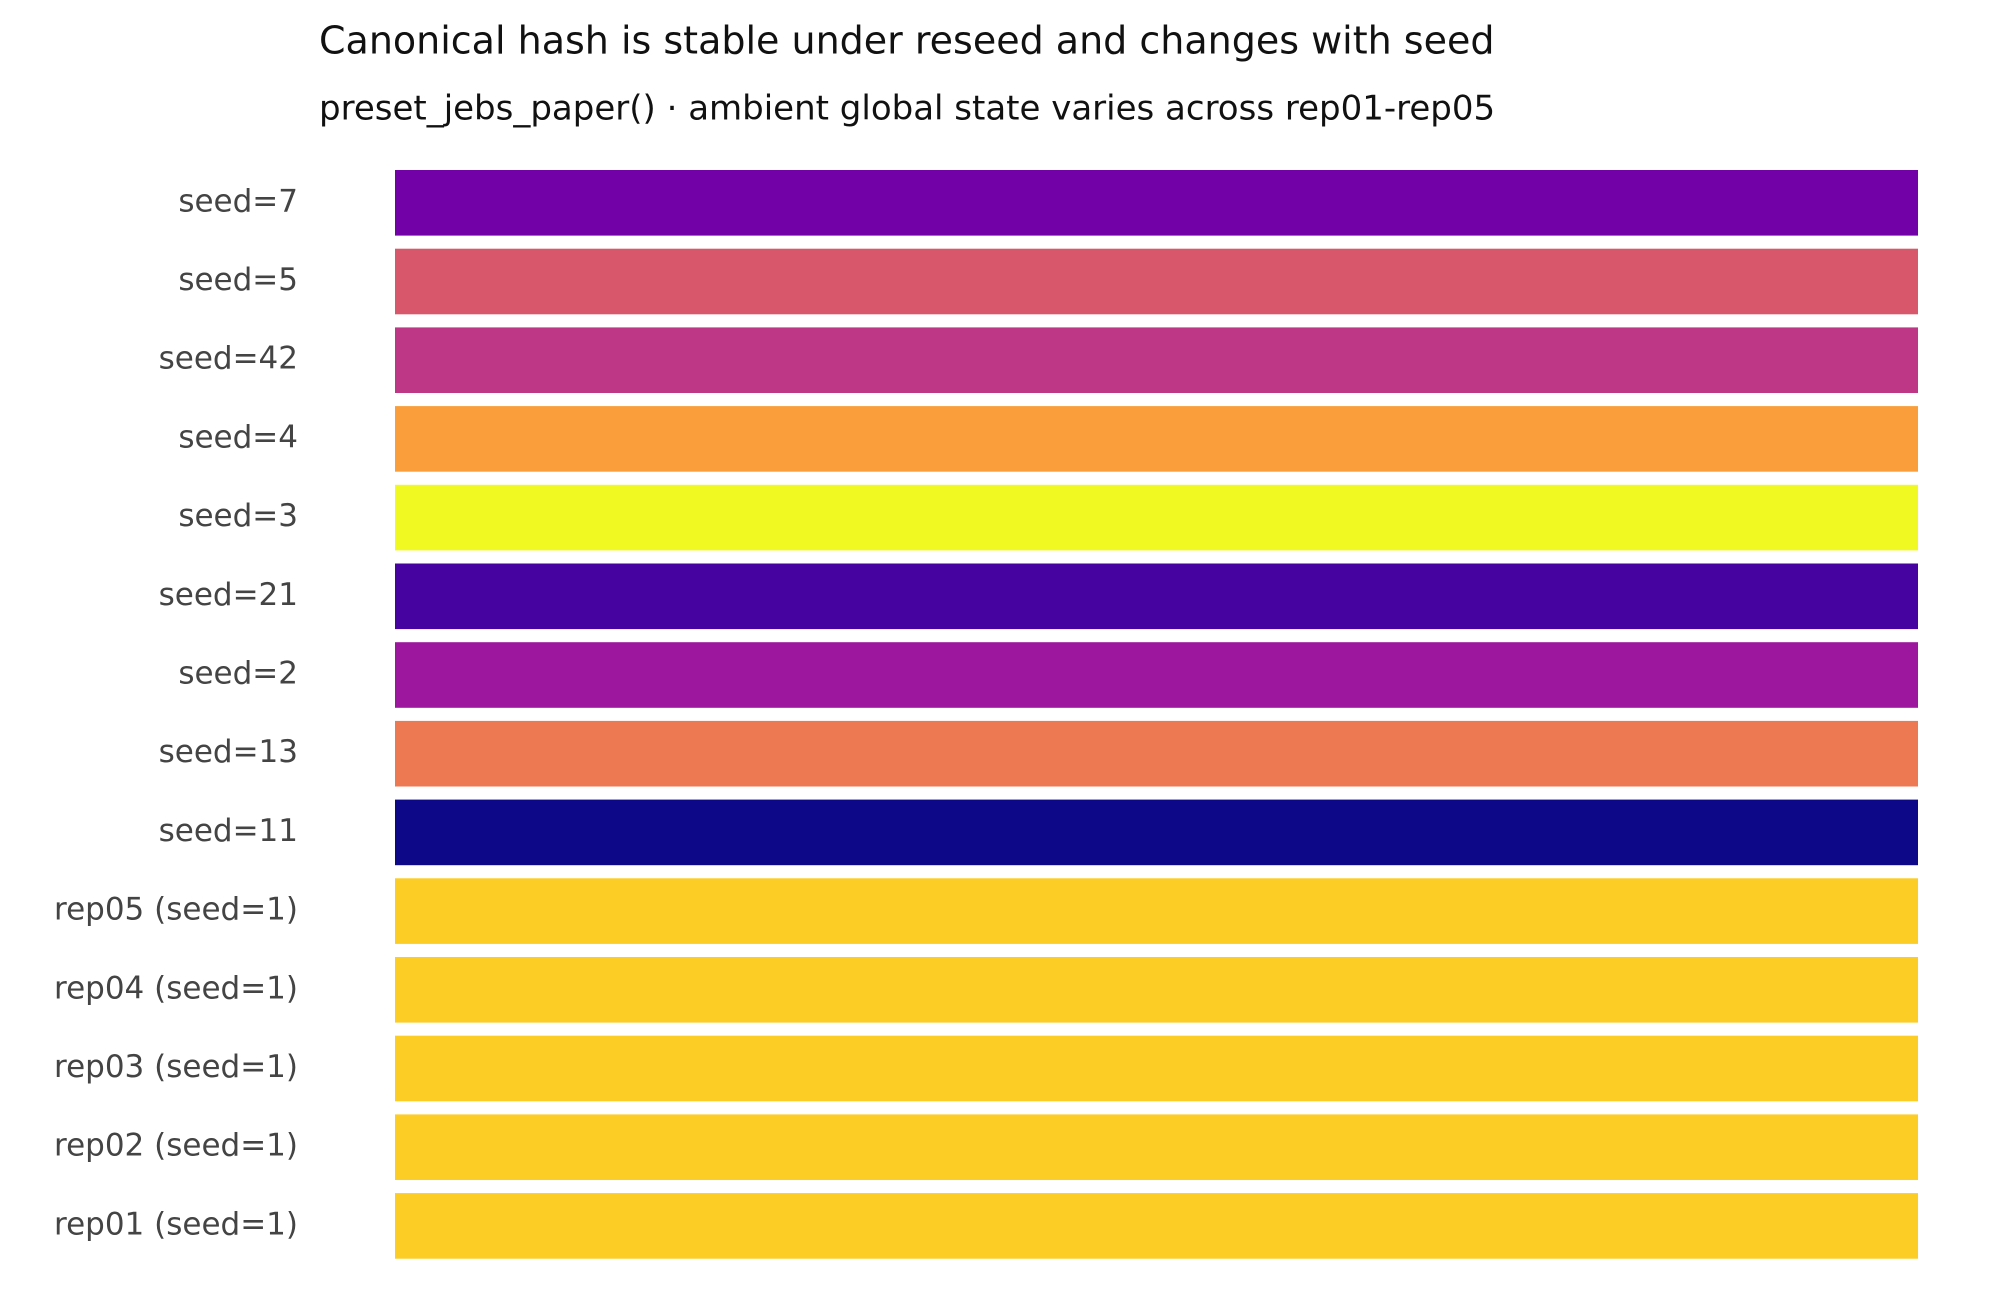  I want to click on y-tick-label: rep03 (seed=1), so click(176, 1067).